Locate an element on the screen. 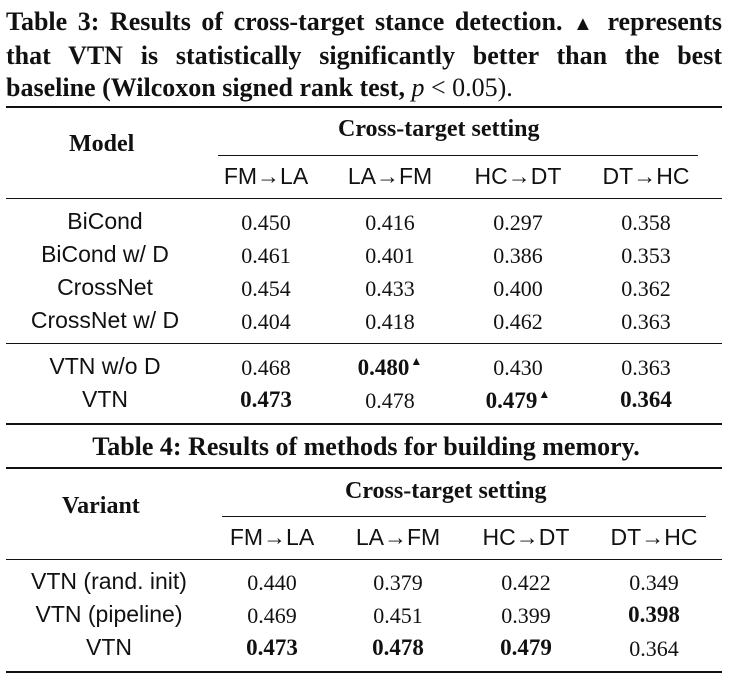  table-cell-best: 0.480▲ is located at coordinates (390, 367).